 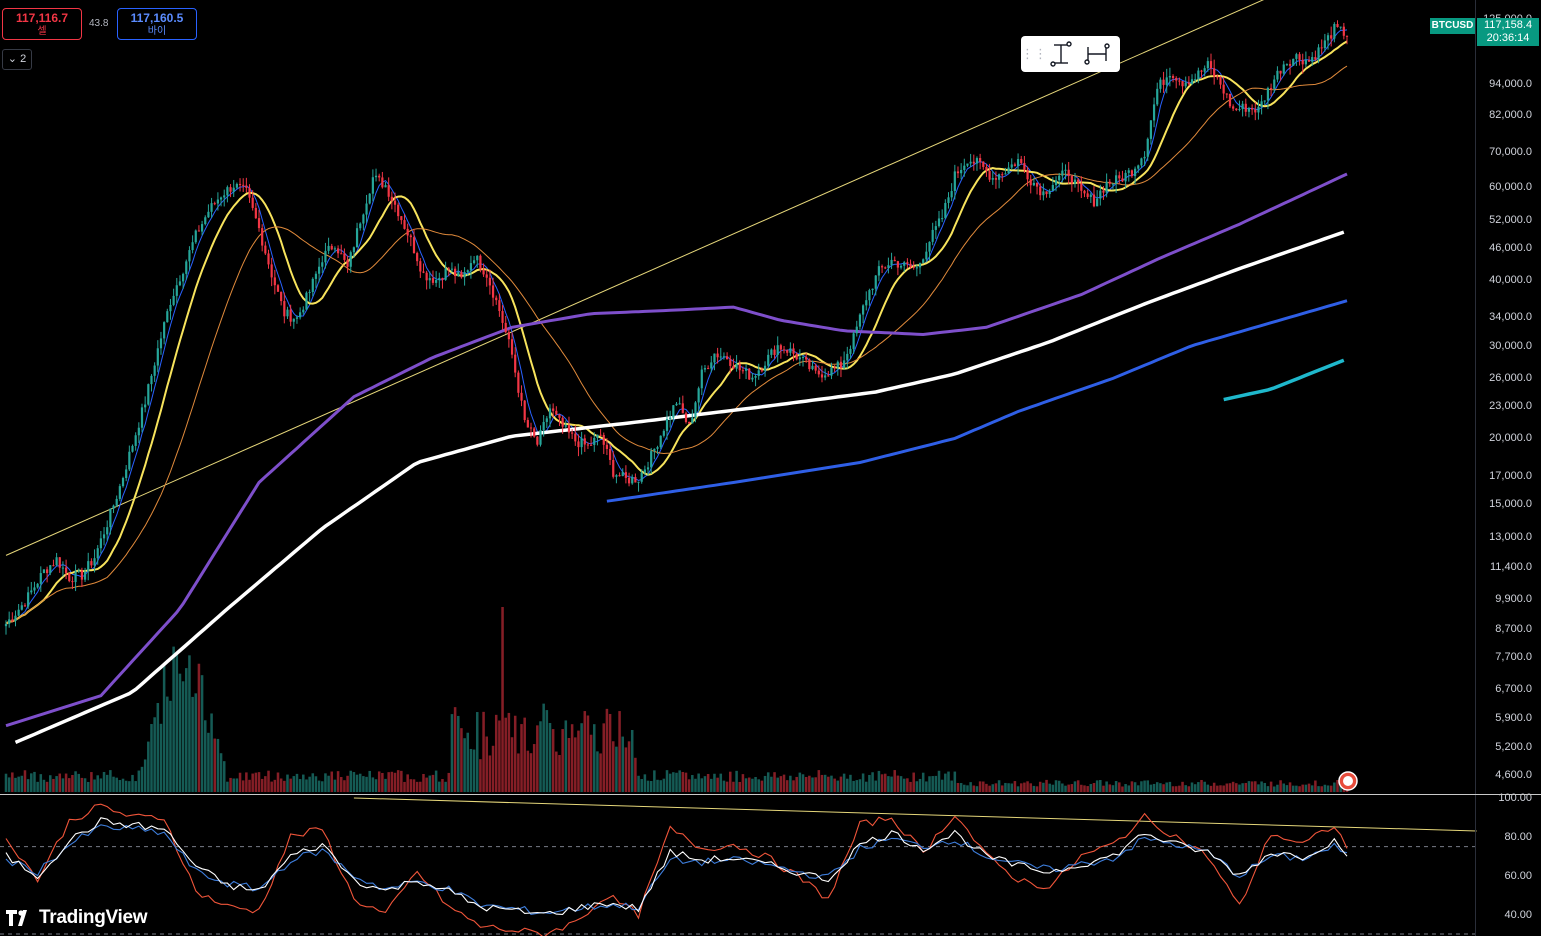 What do you see at coordinates (1034, 53) in the screenshot?
I see `drag-handle-icon: ⋮⋮` at bounding box center [1034, 53].